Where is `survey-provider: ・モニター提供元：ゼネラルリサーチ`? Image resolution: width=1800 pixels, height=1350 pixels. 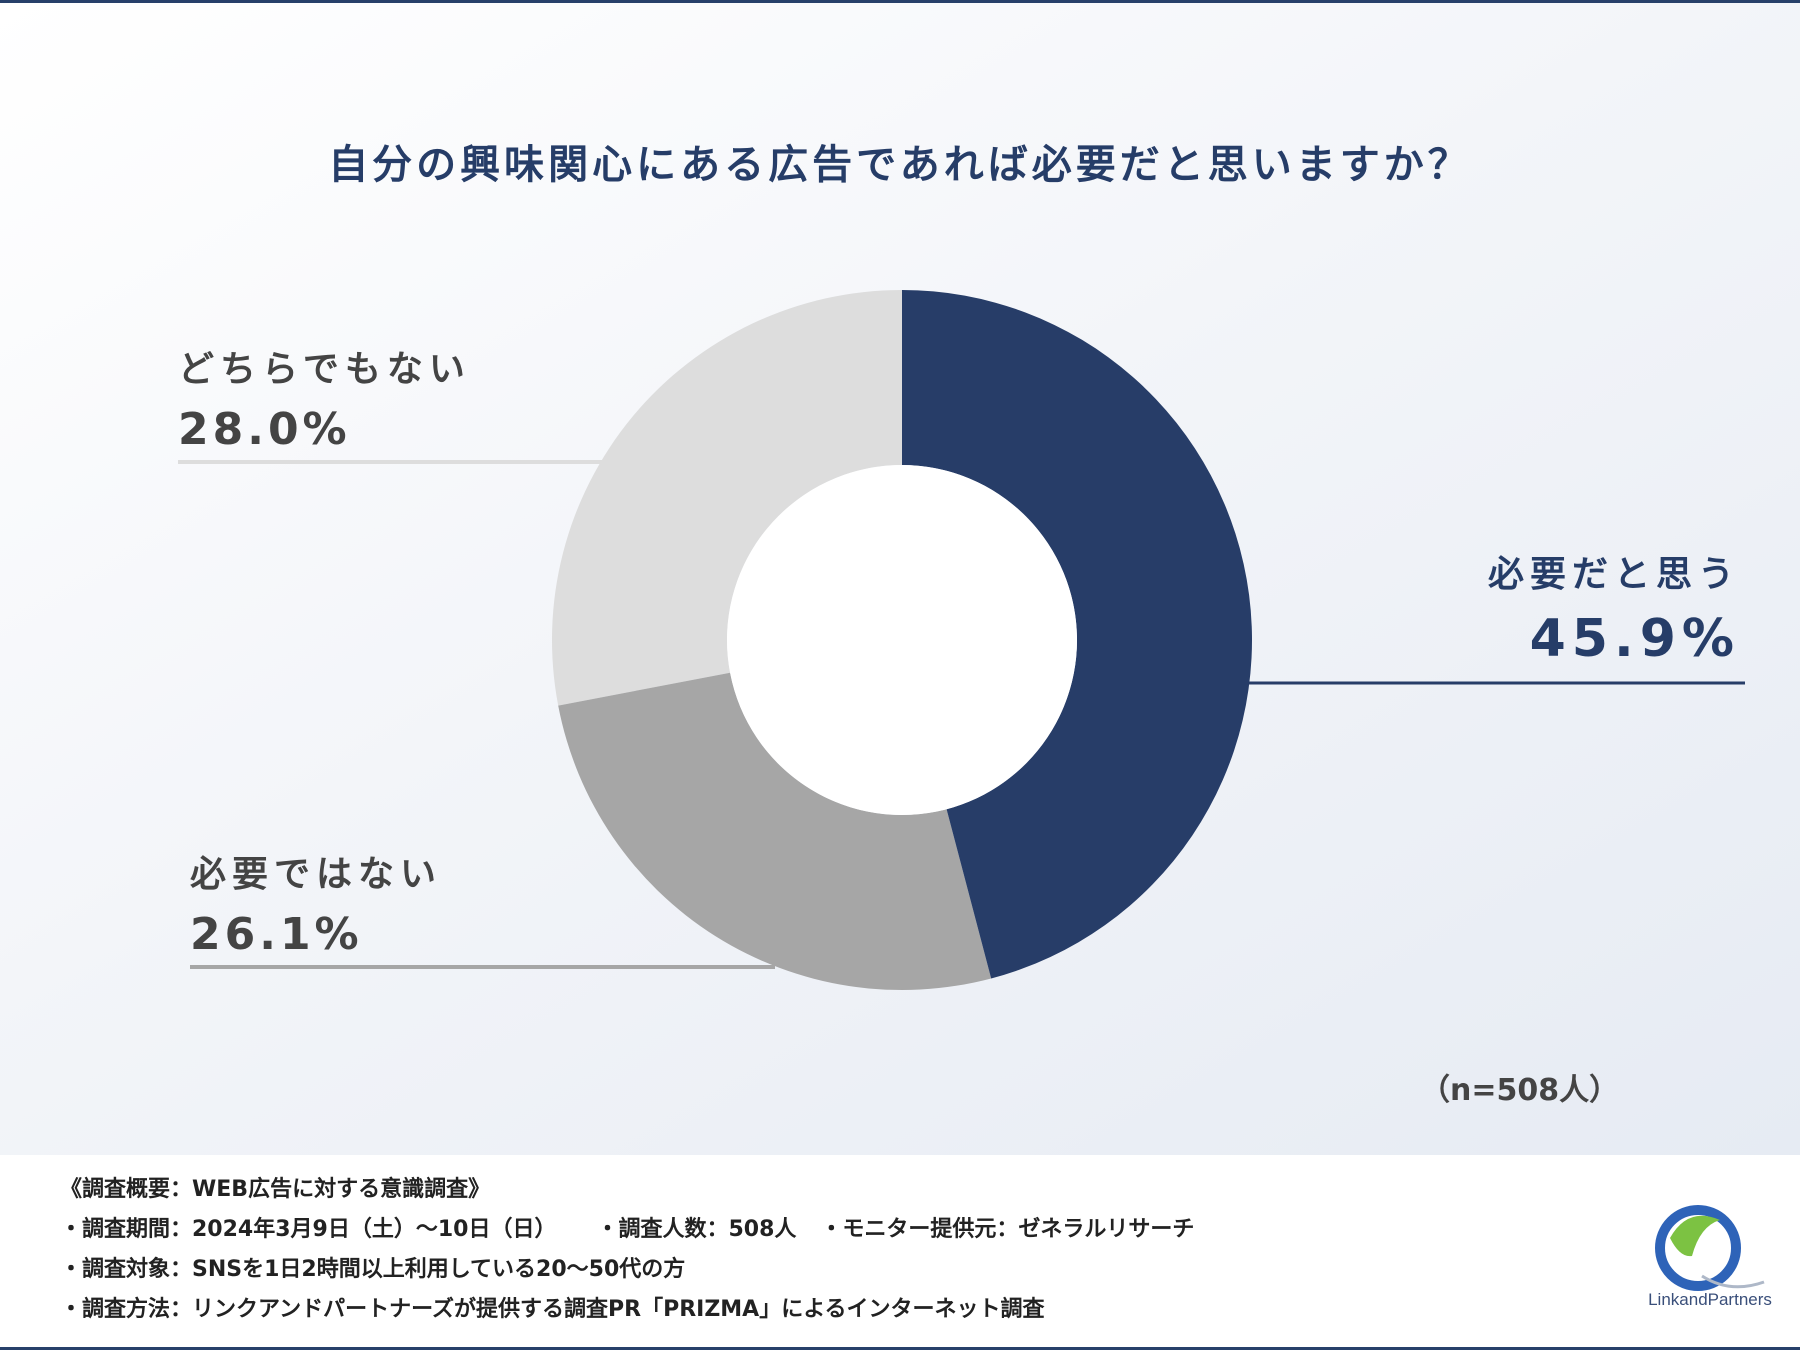 survey-provider: ・モニター提供元：ゼネラルリサーチ is located at coordinates (1007, 1229).